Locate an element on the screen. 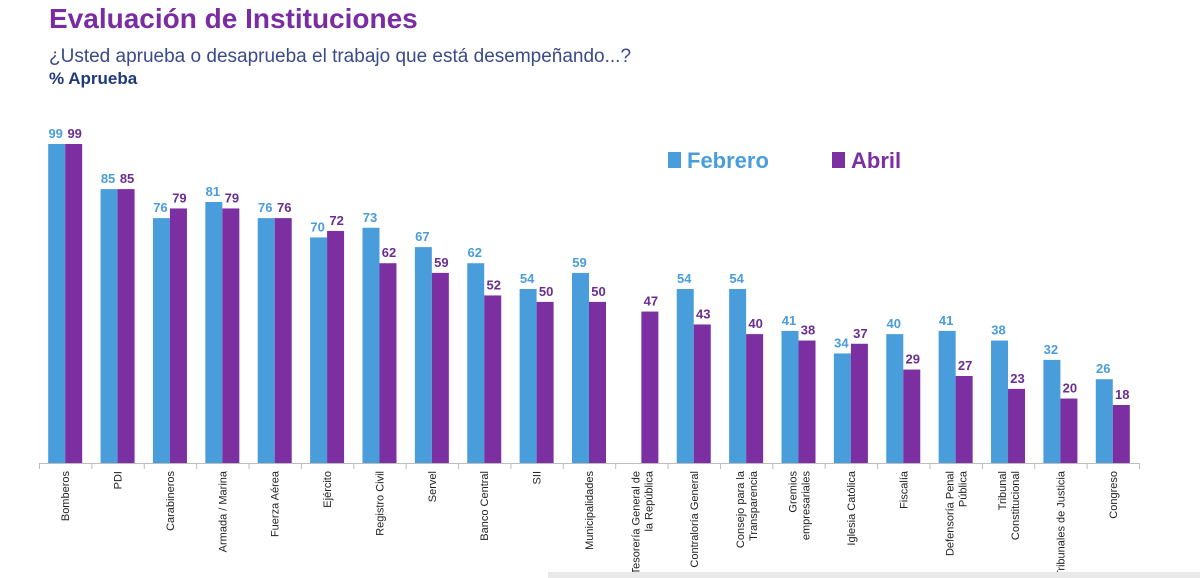 Image resolution: width=1200 pixels, height=578 pixels. category-label: Congreso is located at coordinates (1114, 495).